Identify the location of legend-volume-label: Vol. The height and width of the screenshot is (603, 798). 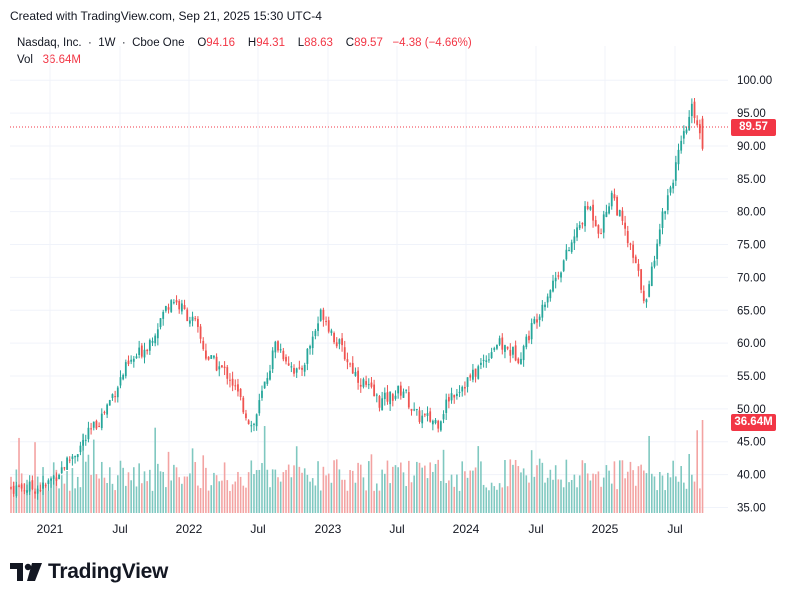
(25, 60).